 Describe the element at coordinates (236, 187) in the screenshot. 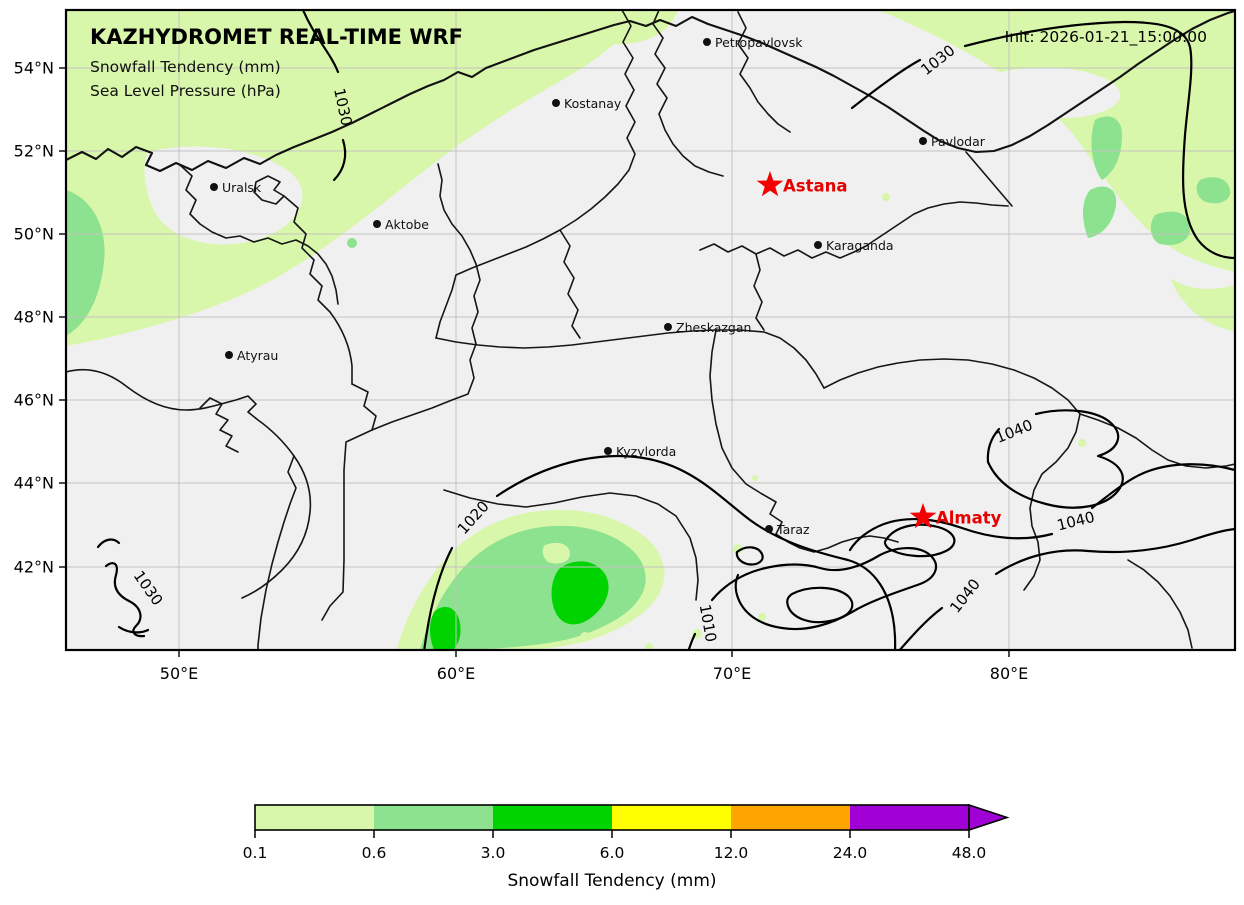

I see `city-marker-uralsk: Uralsk` at that location.